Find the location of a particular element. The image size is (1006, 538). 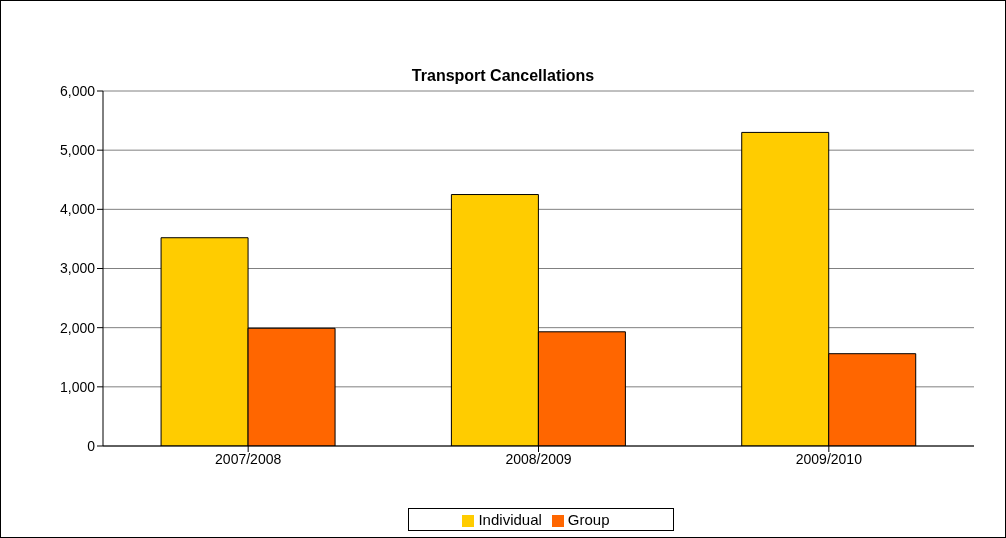

y-tick-label: 4,000 is located at coordinates (77, 209).